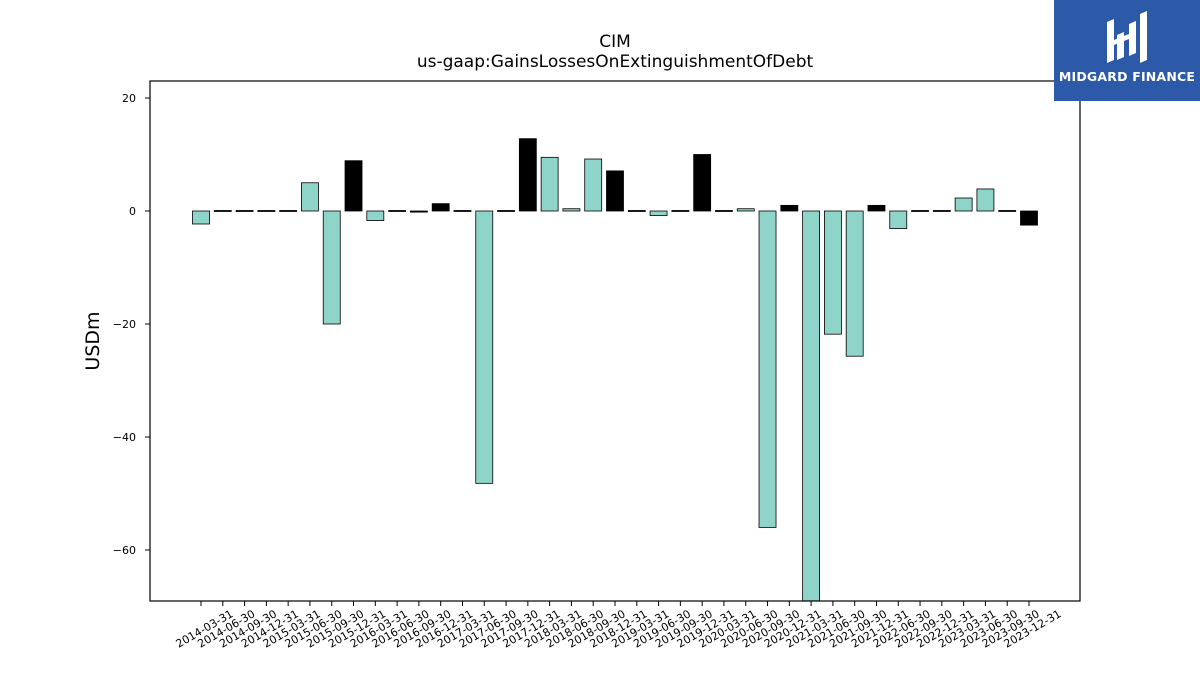 This screenshot has width=1200, height=675. Describe the element at coordinates (1127, 76) in the screenshot. I see `company-name: MIDGARD FINANCE` at that location.